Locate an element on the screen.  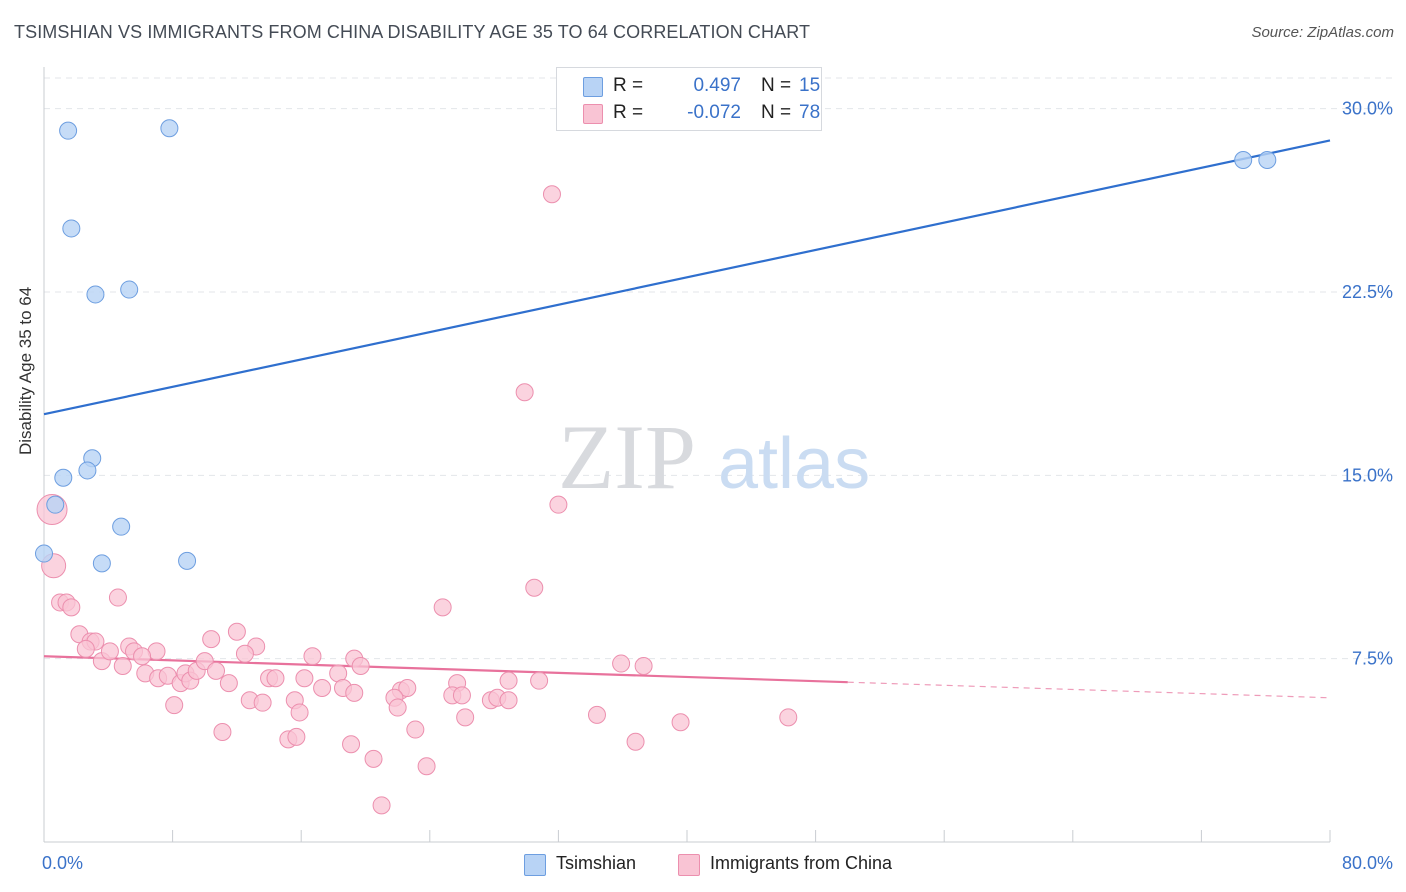
bottom-legend-swatch-immigrants-china is located at coordinates (689, 865).